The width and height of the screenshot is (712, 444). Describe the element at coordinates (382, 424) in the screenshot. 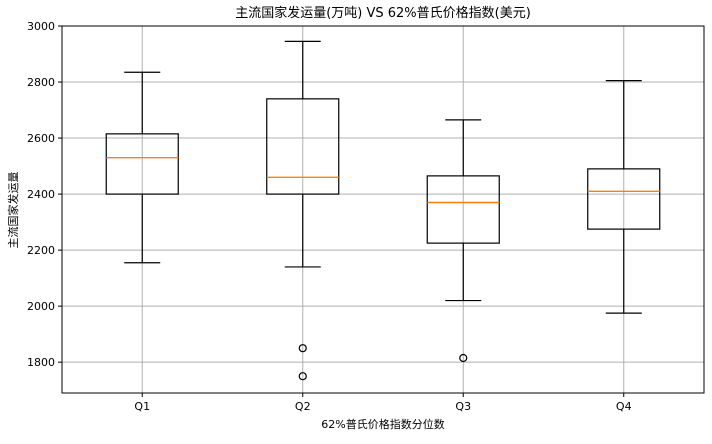

I see `x-axis-label: 62%普氏价格指数分位数` at that location.